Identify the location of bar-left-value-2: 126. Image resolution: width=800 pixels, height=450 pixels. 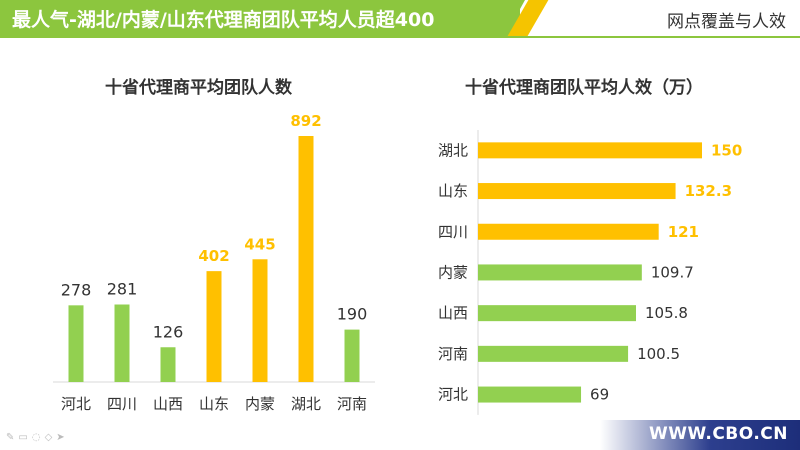
(168, 331).